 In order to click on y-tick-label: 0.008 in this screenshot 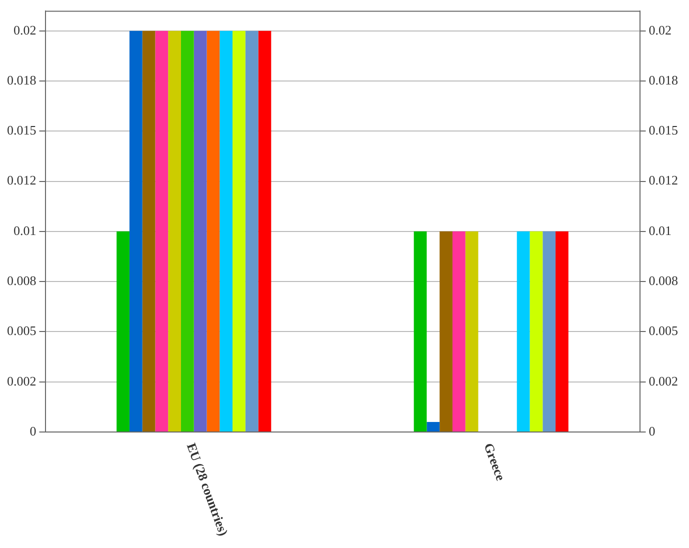, I will do `click(21, 280)`.